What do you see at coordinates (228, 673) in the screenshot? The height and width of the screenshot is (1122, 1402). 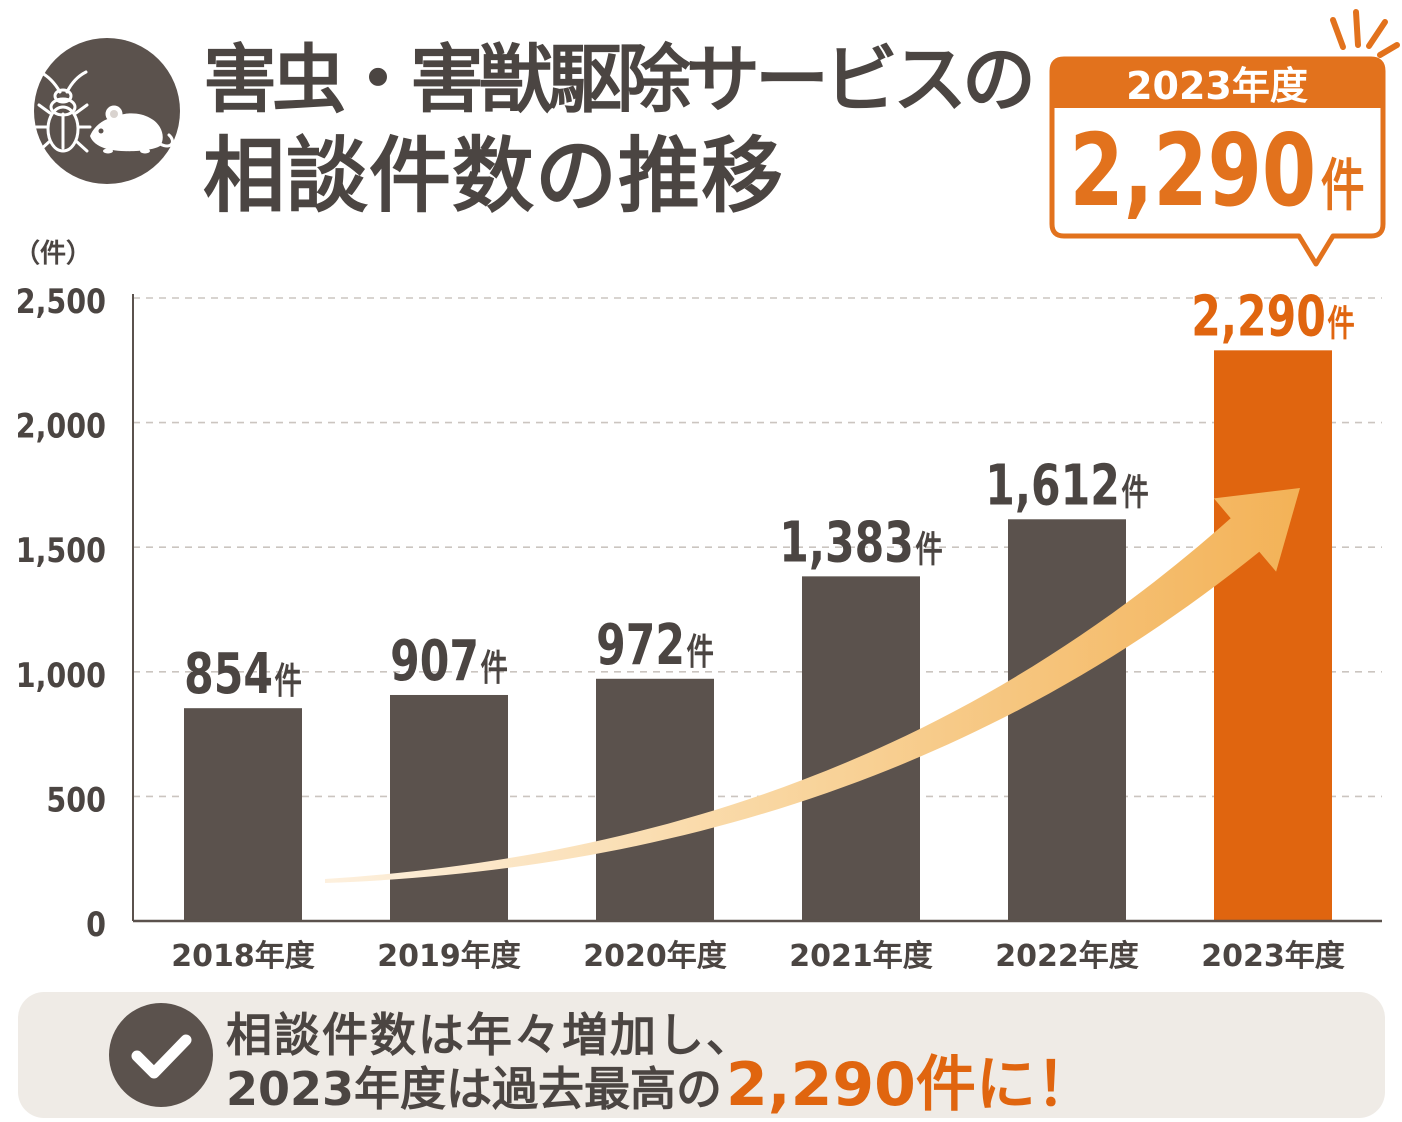 I see `bar-value-number: 854` at bounding box center [228, 673].